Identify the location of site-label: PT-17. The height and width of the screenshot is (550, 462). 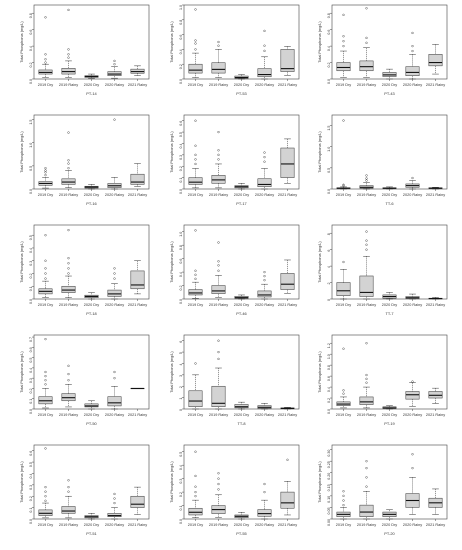
(241, 203).